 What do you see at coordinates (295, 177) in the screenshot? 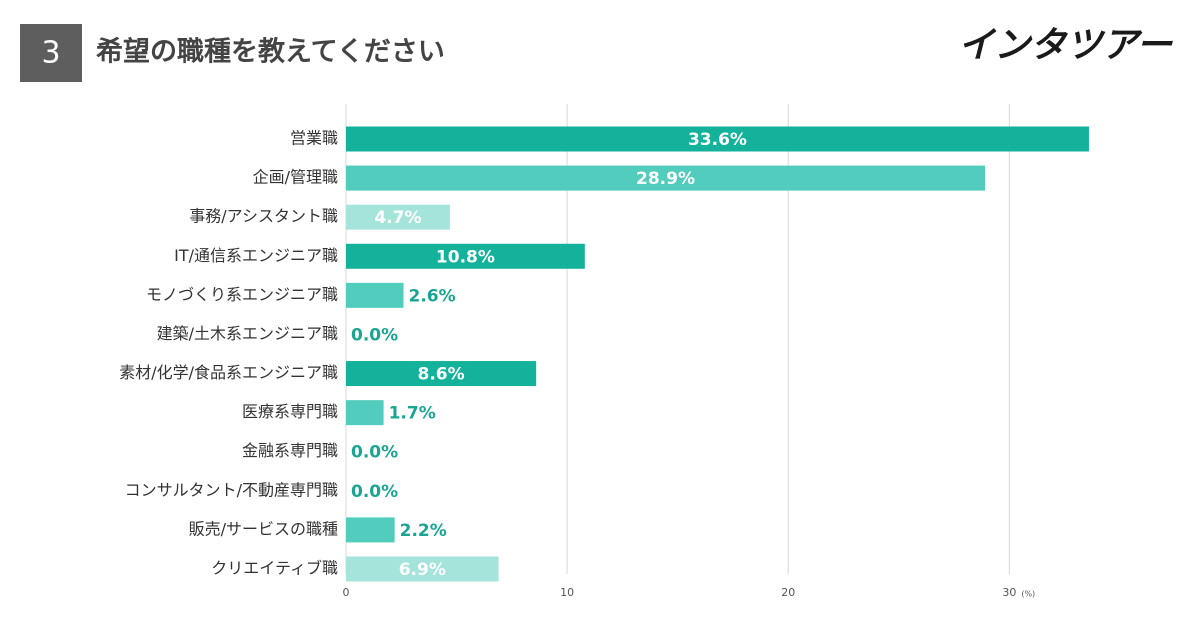
I see `y-tick-label: 企画/管理職` at bounding box center [295, 177].